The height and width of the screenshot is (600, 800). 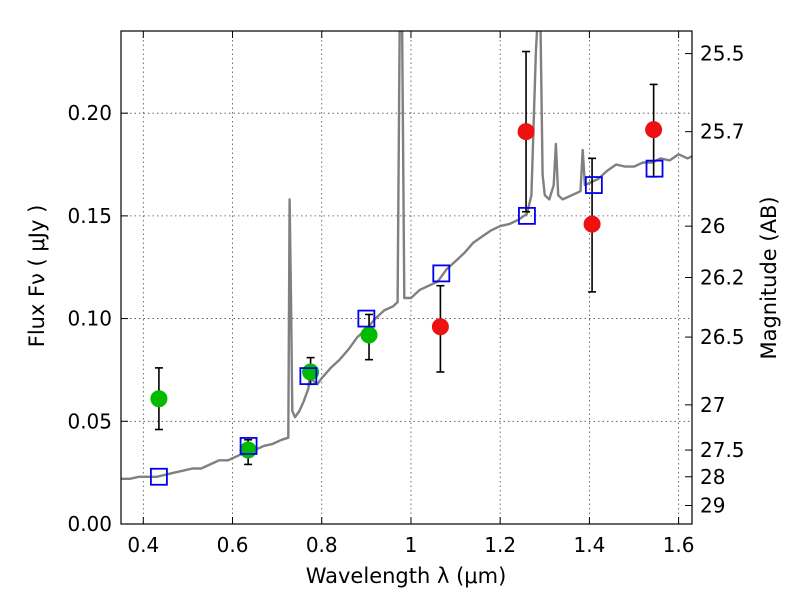 What do you see at coordinates (143, 545) in the screenshot?
I see `x-tick-label: 0.4` at bounding box center [143, 545].